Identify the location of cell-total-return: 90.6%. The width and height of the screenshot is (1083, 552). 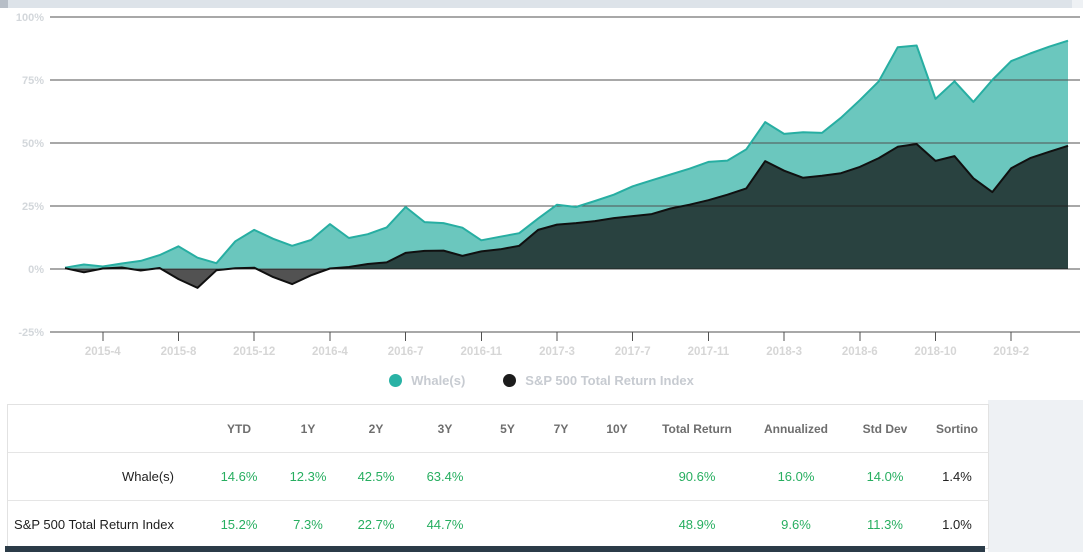
(697, 476).